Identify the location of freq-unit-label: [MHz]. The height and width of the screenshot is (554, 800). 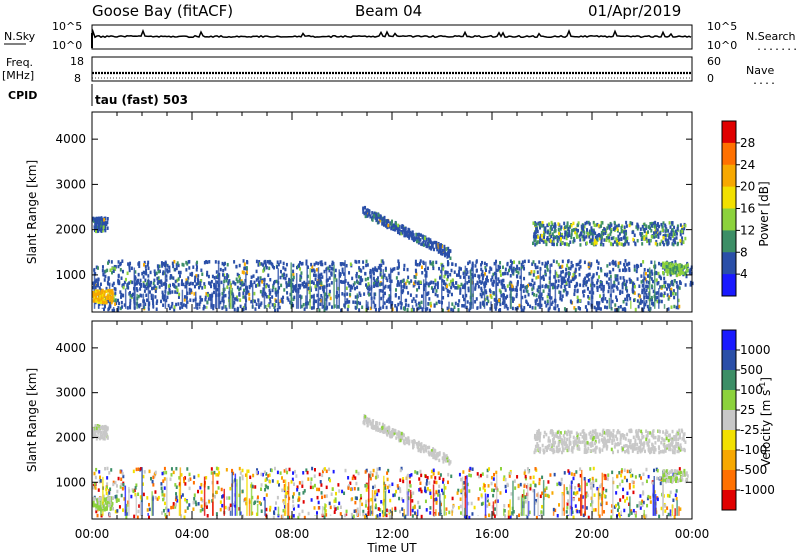
(18, 75).